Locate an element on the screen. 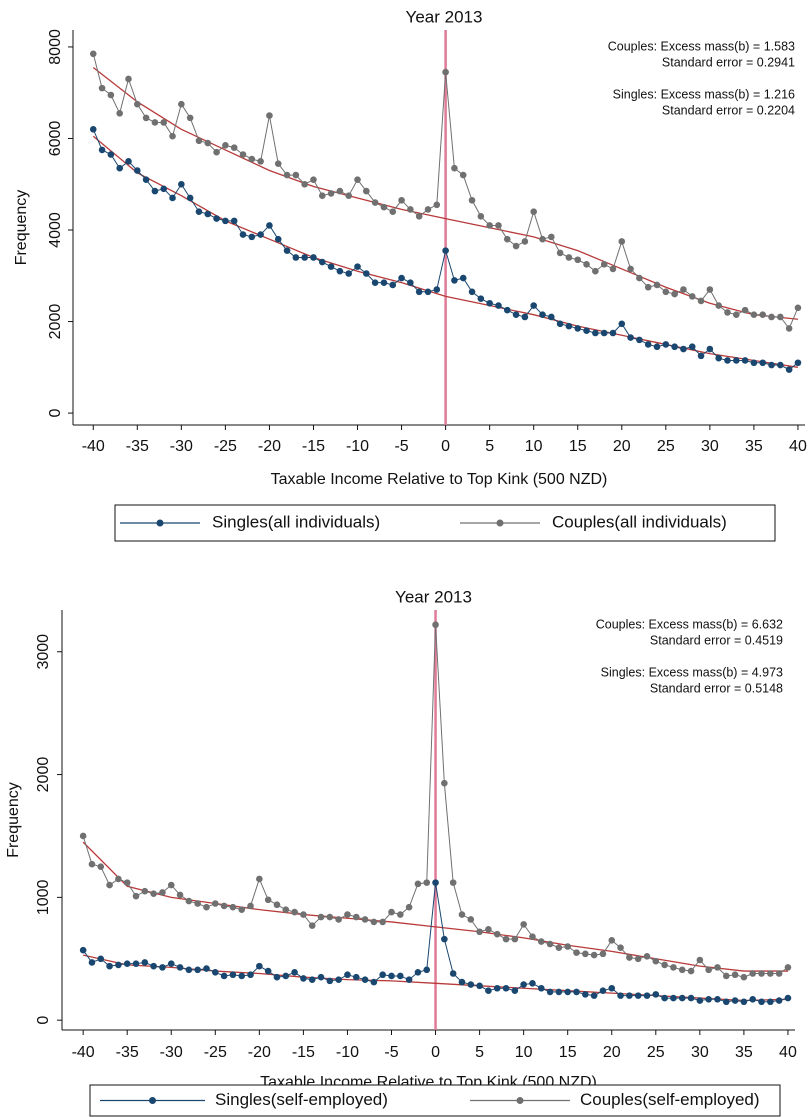 Image resolution: width=811 pixels, height=1117 pixels. x-tick-label: 30 is located at coordinates (700, 1052).